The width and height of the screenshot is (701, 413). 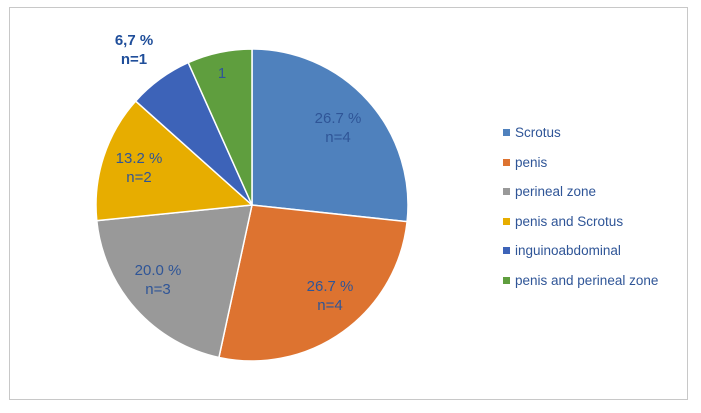 What do you see at coordinates (595, 163) in the screenshot?
I see `legend-item-penis: penis` at bounding box center [595, 163].